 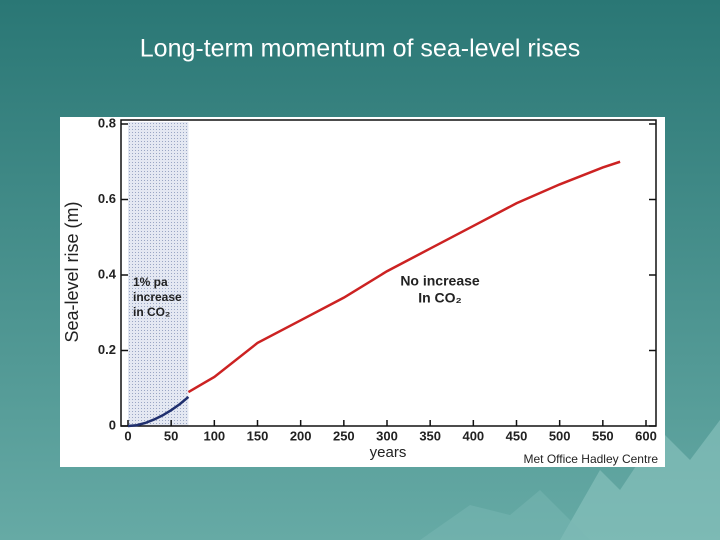 What do you see at coordinates (430, 435) in the screenshot?
I see `x-tick-label: 350` at bounding box center [430, 435].